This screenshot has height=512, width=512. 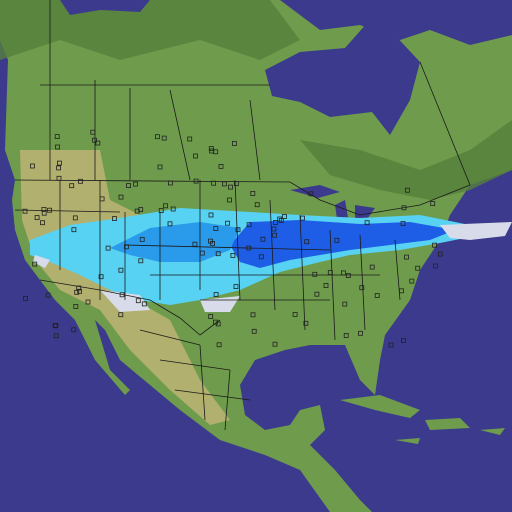 I want to click on arctic-water, so click(x=286, y=22).